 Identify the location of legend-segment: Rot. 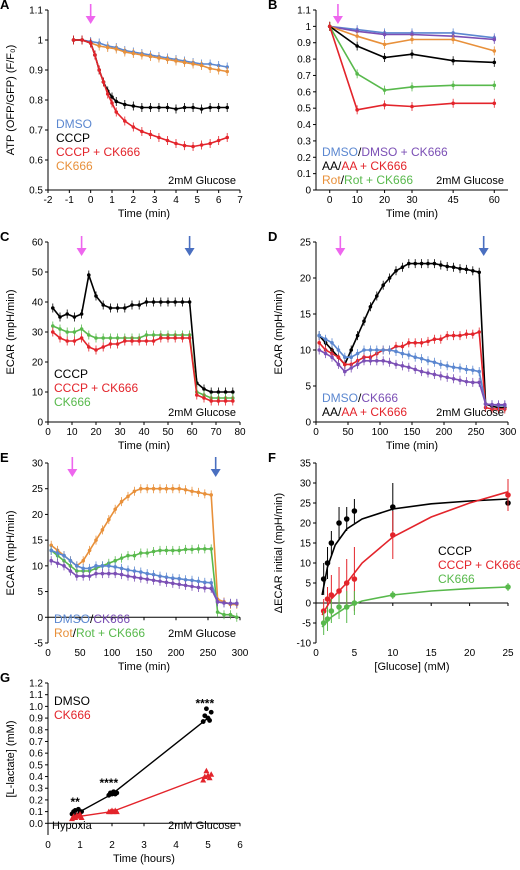
(331, 180).